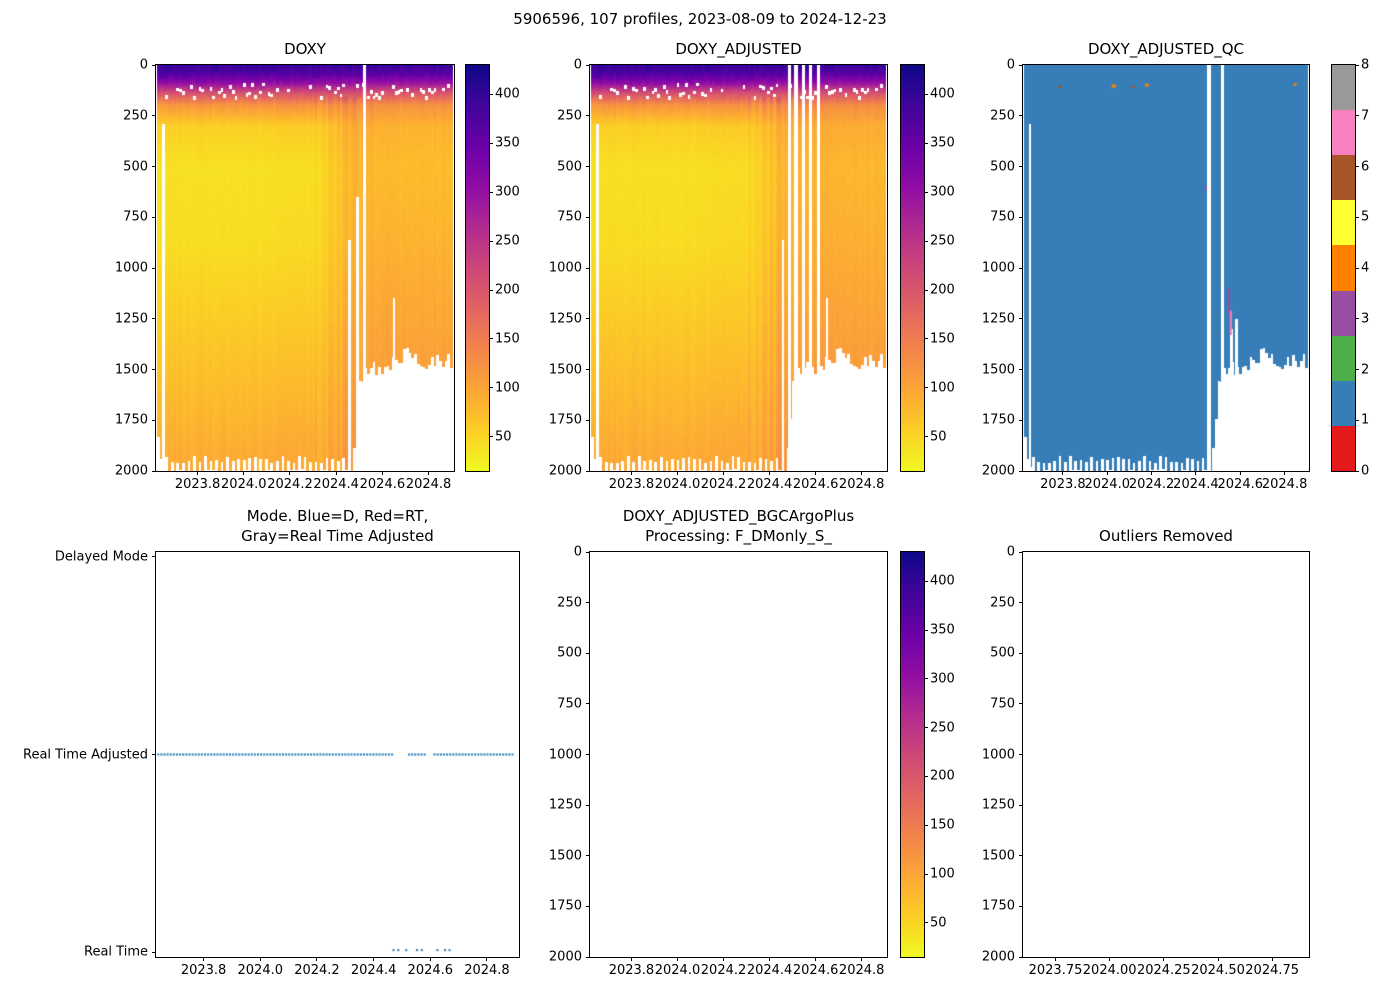 The width and height of the screenshot is (1400, 1000). What do you see at coordinates (942, 630) in the screenshot?
I see `colorbar-tick-label: 350` at bounding box center [942, 630].